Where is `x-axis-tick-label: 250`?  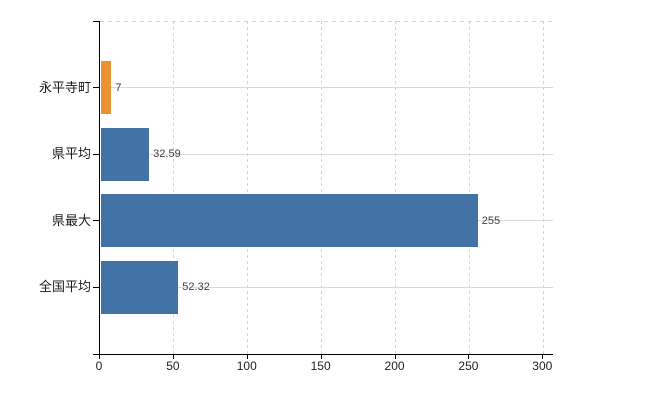 x-axis-tick-label: 250 is located at coordinates (468, 366).